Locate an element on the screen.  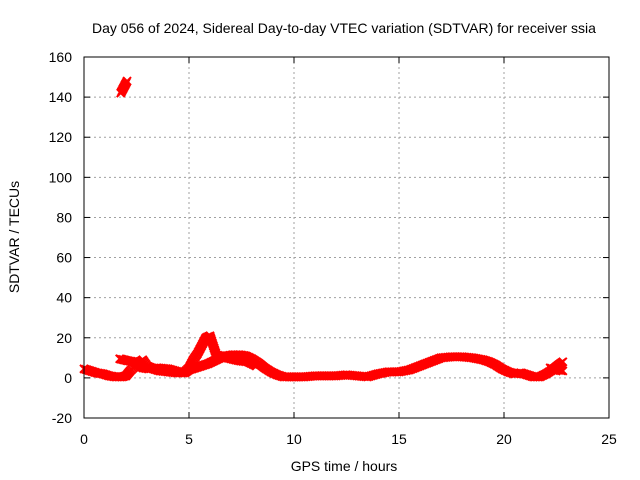
y-tick-label: 0 is located at coordinates (68, 378).